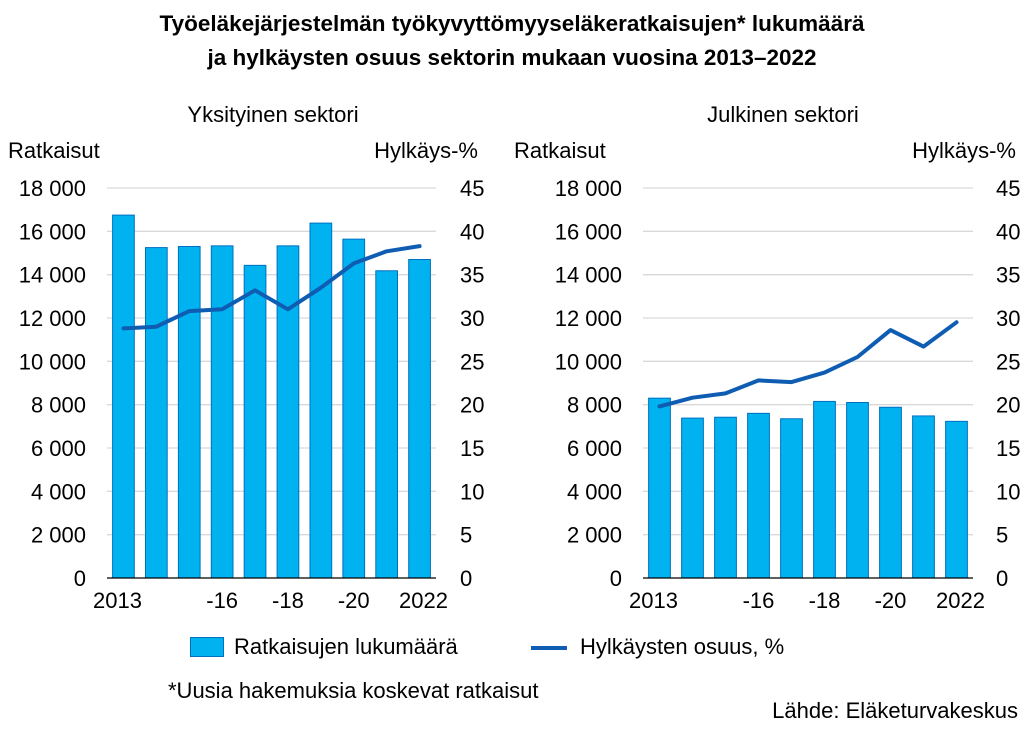  What do you see at coordinates (58, 448) in the screenshot?
I see `panel1-left-tick-label: 6 000` at bounding box center [58, 448].